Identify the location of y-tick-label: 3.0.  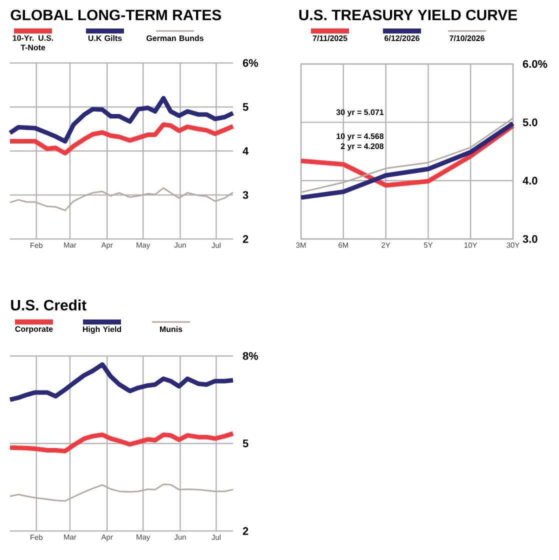
(530, 239).